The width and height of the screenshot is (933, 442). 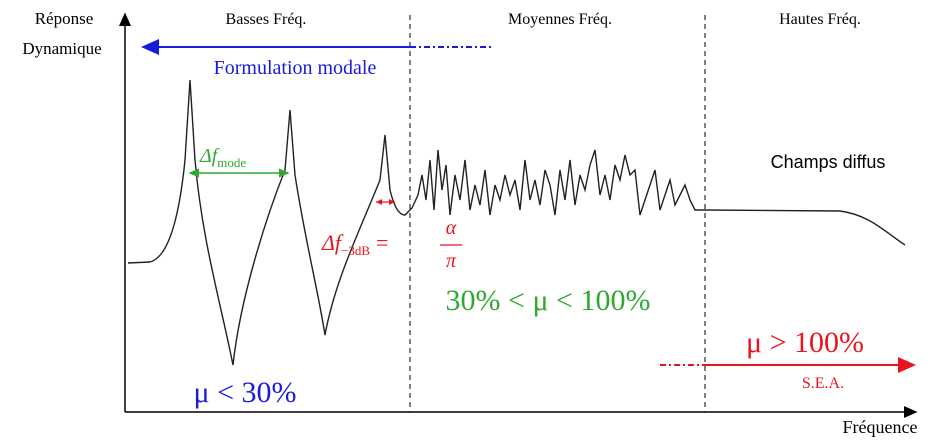 What do you see at coordinates (828, 162) in the screenshot?
I see `diffuse-label: Champs diffus` at bounding box center [828, 162].